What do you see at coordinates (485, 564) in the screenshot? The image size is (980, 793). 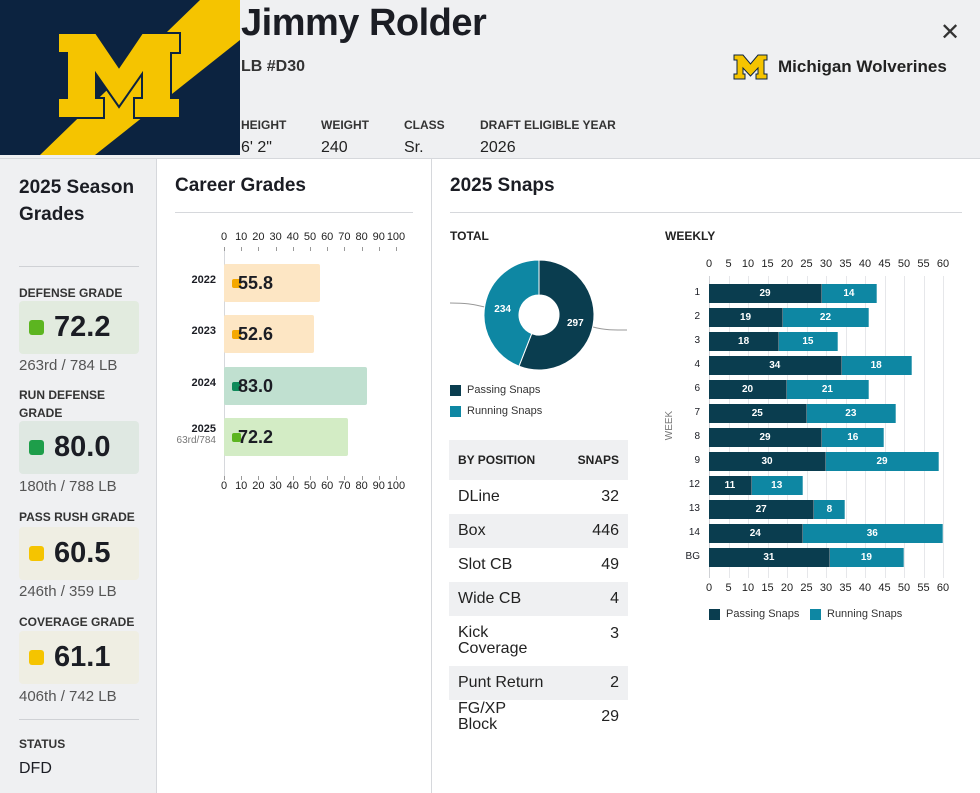 I see `position-name: Slot CB` at bounding box center [485, 564].